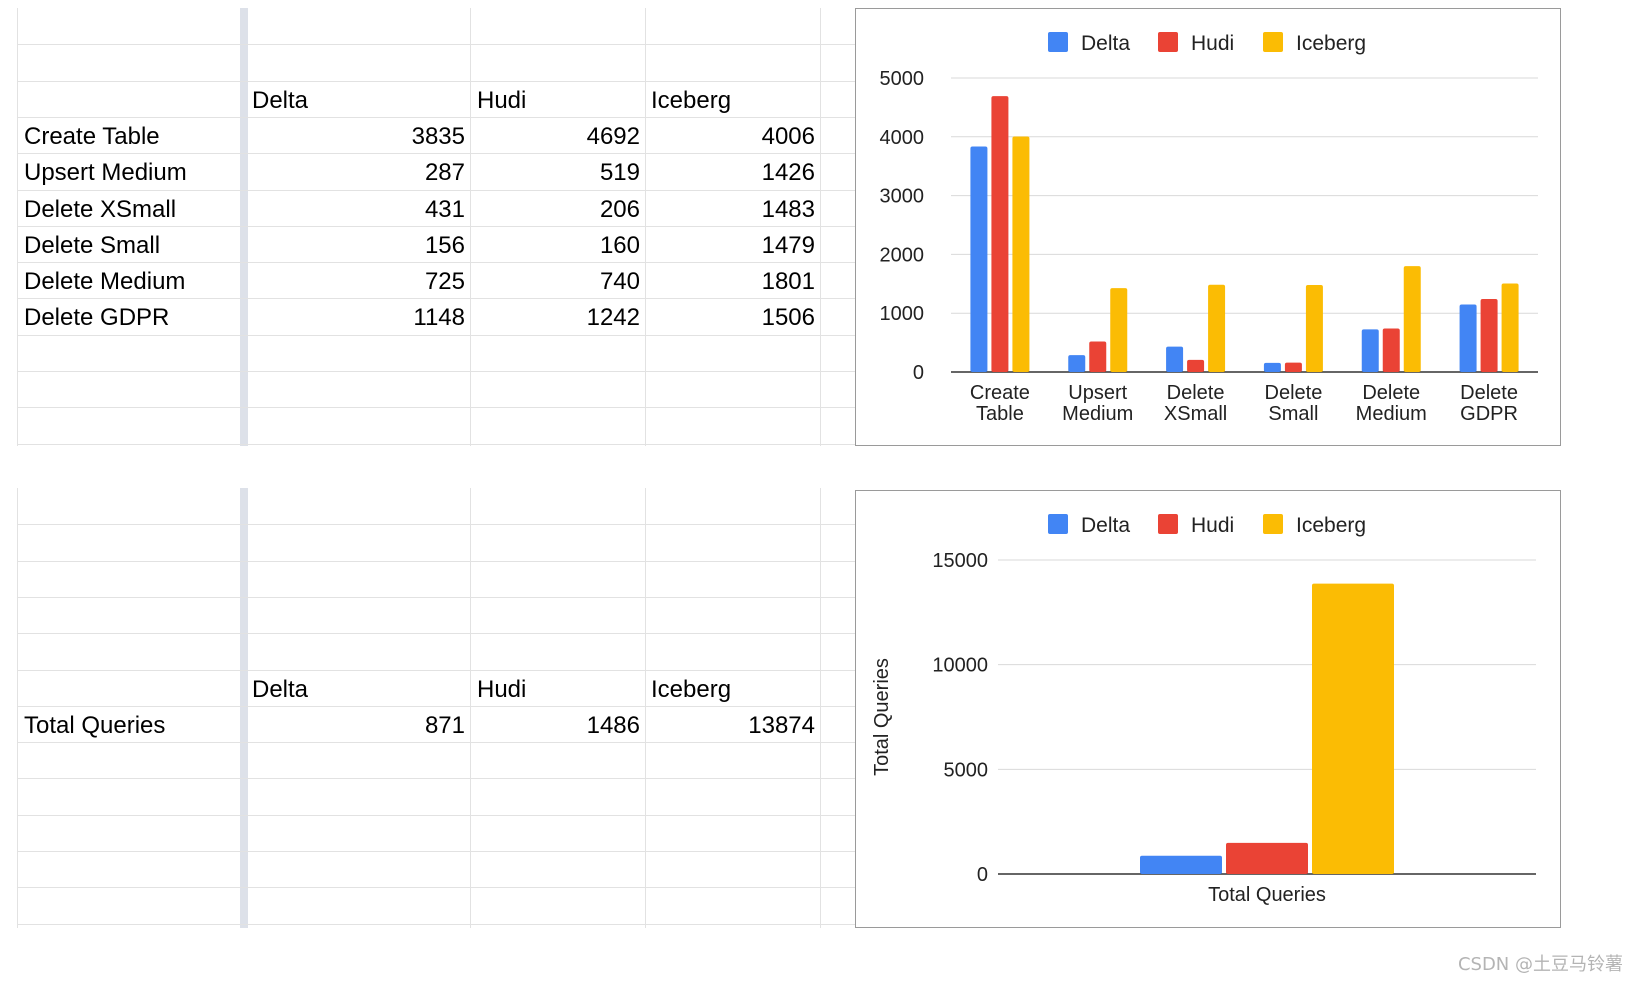 The height and width of the screenshot is (982, 1635). Describe the element at coordinates (1489, 414) in the screenshot. I see `x-category-label: GDPR` at that location.